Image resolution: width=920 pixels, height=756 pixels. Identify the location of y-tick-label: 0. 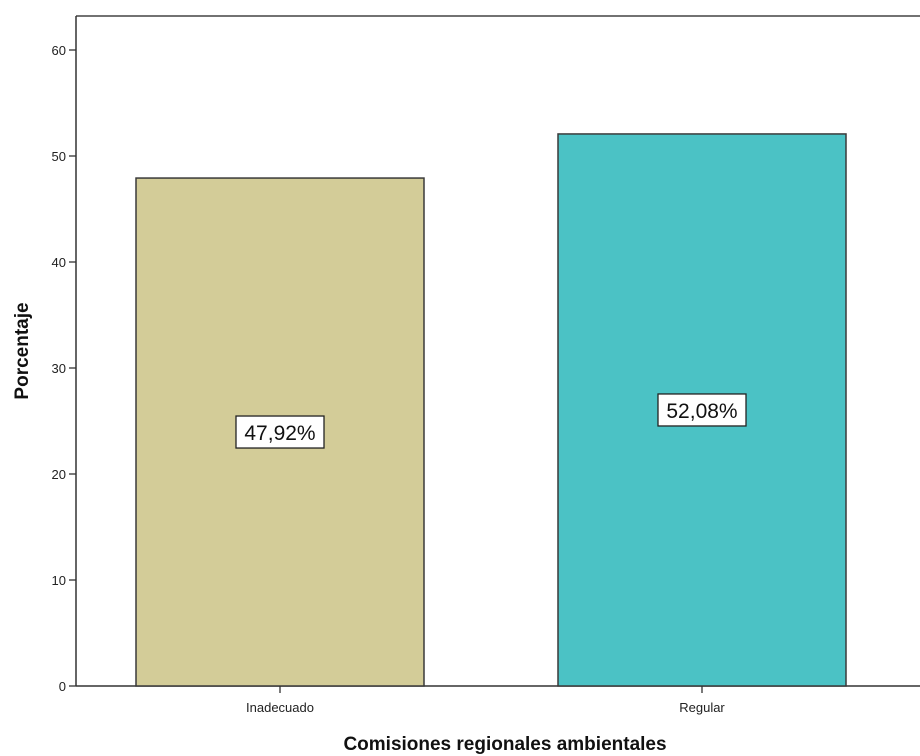
(62, 686).